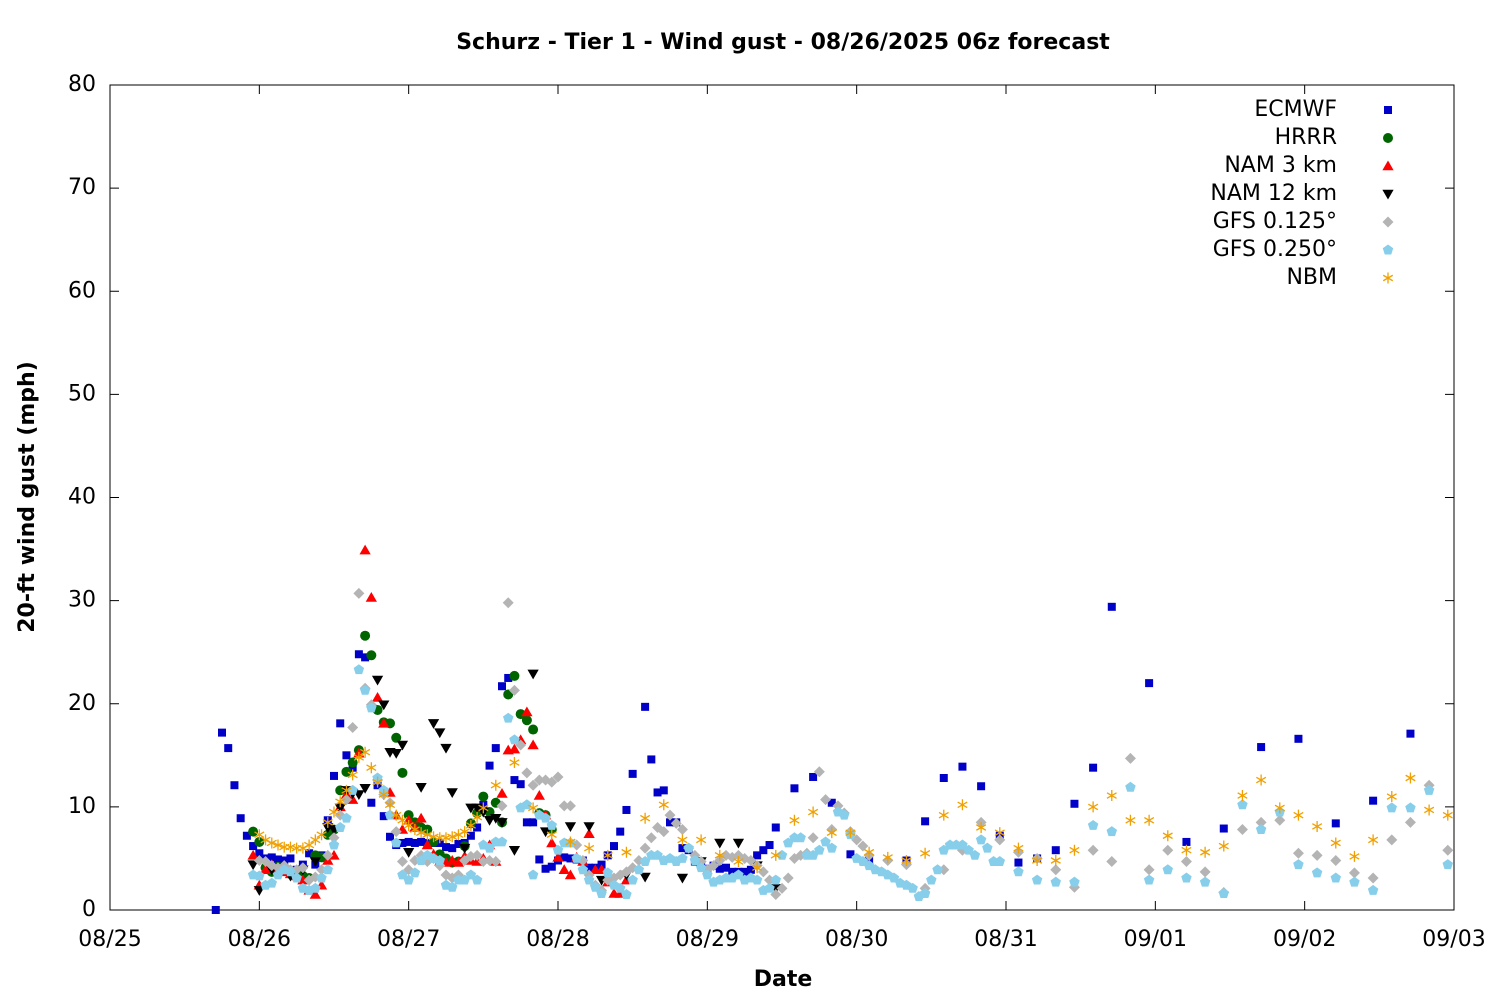 The height and width of the screenshot is (1004, 1500). I want to click on x-tick-label: 08/31, so click(1005, 939).